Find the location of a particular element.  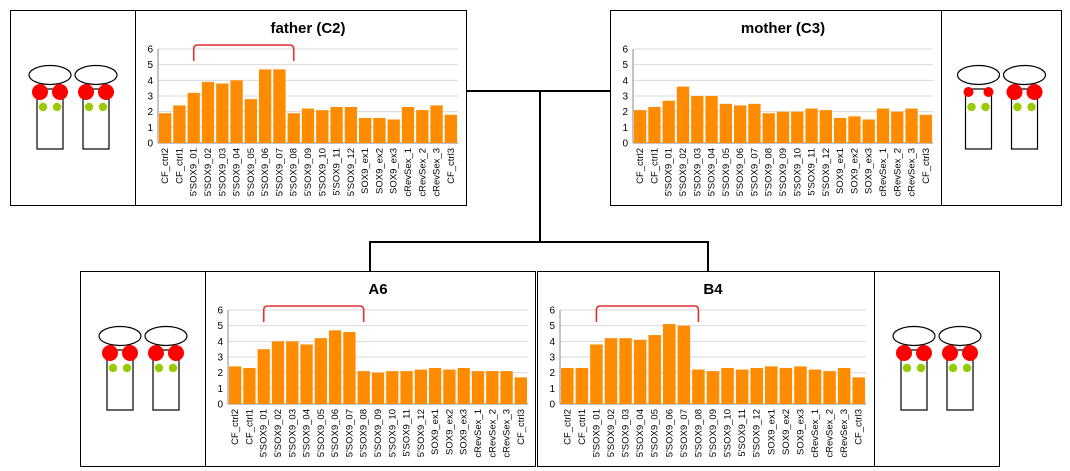

x-tick-label: 5'SOX9_08 is located at coordinates (698, 433).